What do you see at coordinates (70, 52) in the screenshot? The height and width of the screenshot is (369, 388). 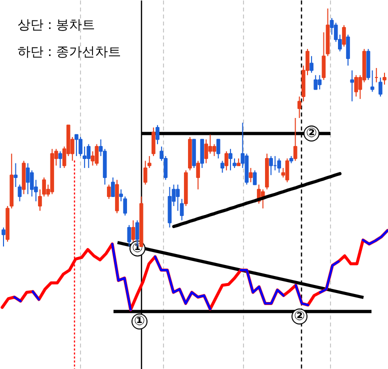 I see `chart-title: 하단 : 종가선차트` at bounding box center [70, 52].